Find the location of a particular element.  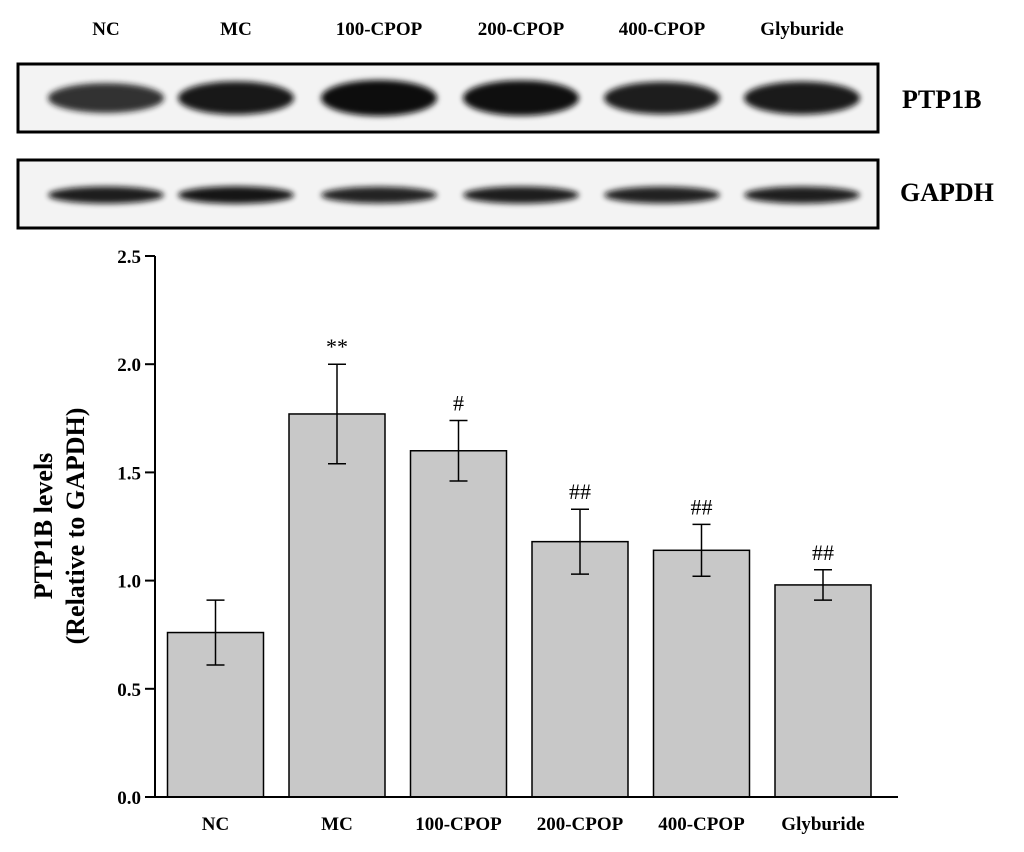

y-tick-label: 0.5 is located at coordinates (129, 690).